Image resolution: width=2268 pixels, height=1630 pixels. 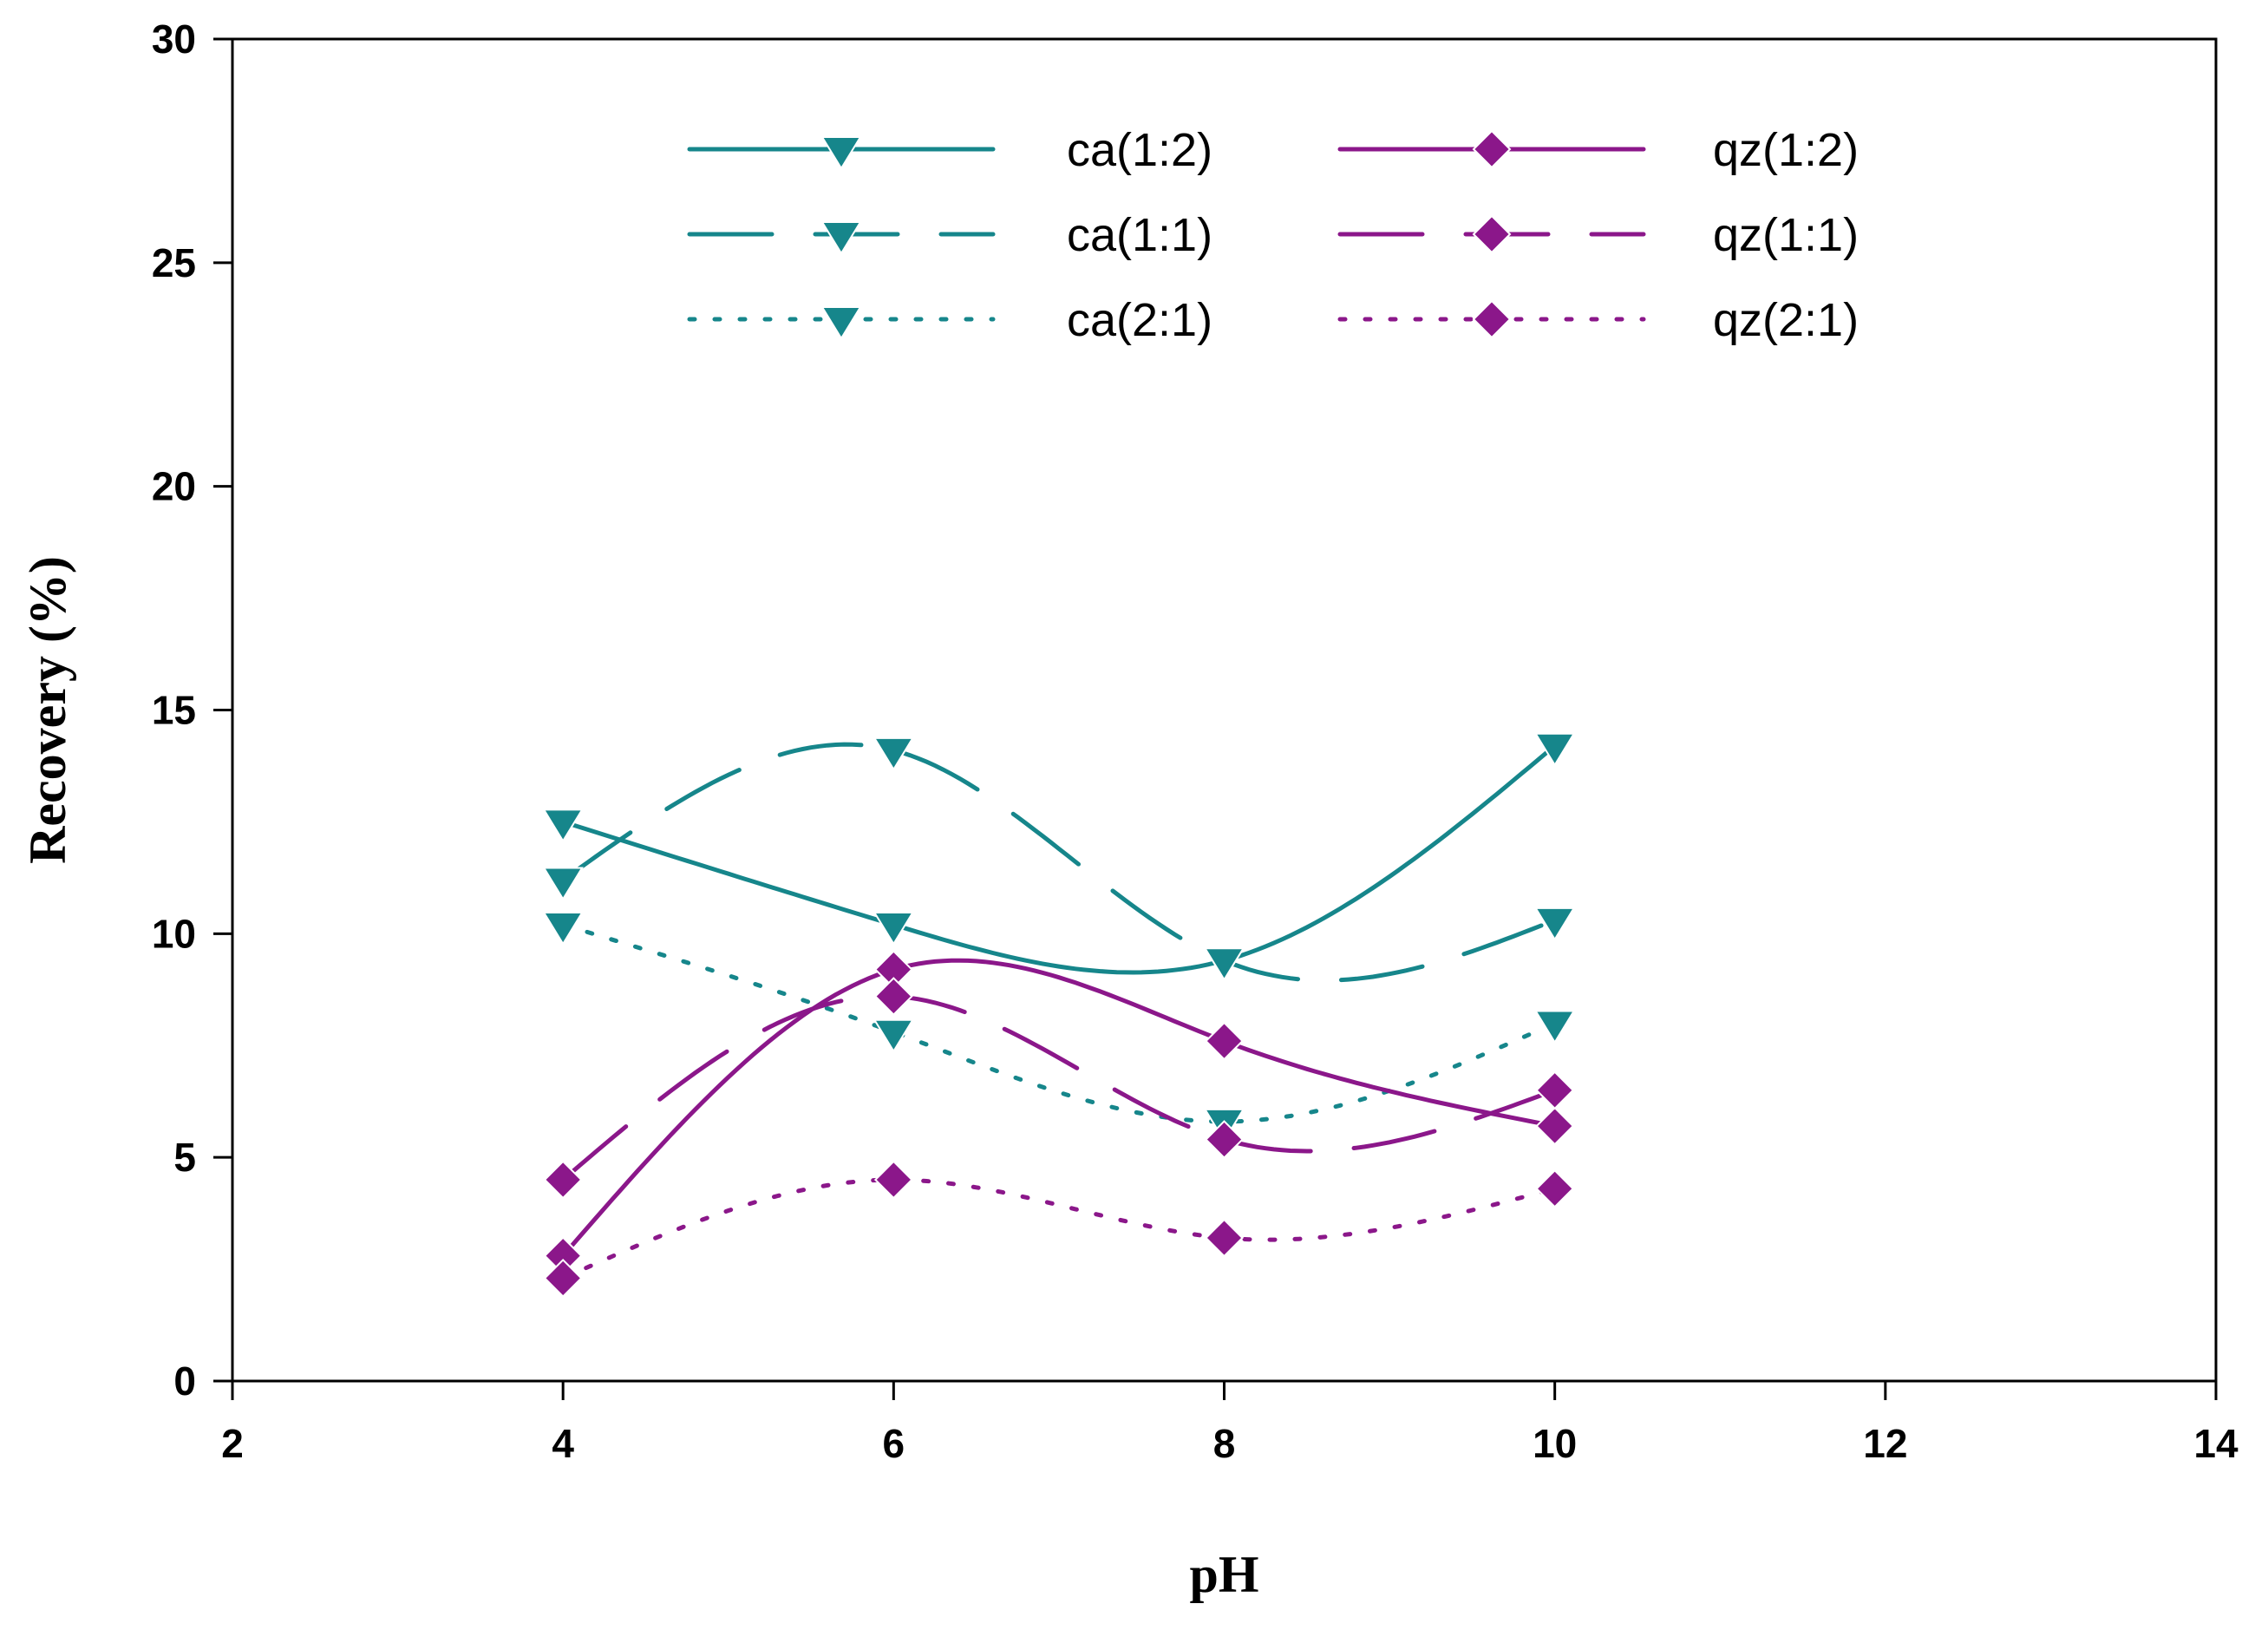 What do you see at coordinates (1223, 1574) in the screenshot?
I see `x-axis-title: pH` at bounding box center [1223, 1574].